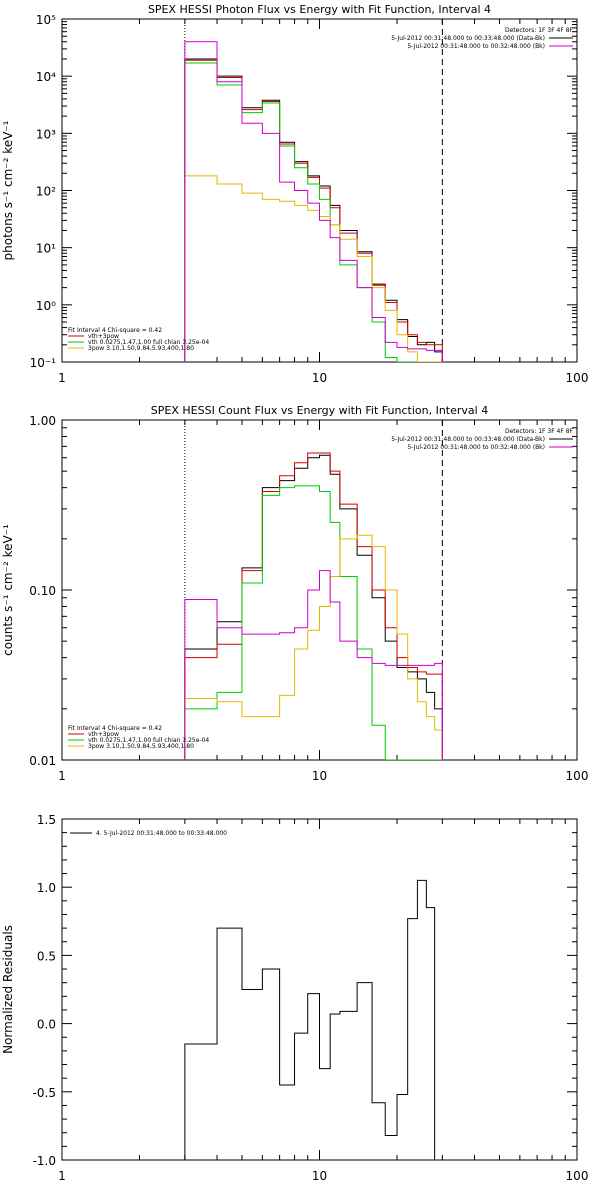 The image size is (600, 1200). Describe the element at coordinates (42, 761) in the screenshot. I see `y-tick-label: 0.01` at that location.